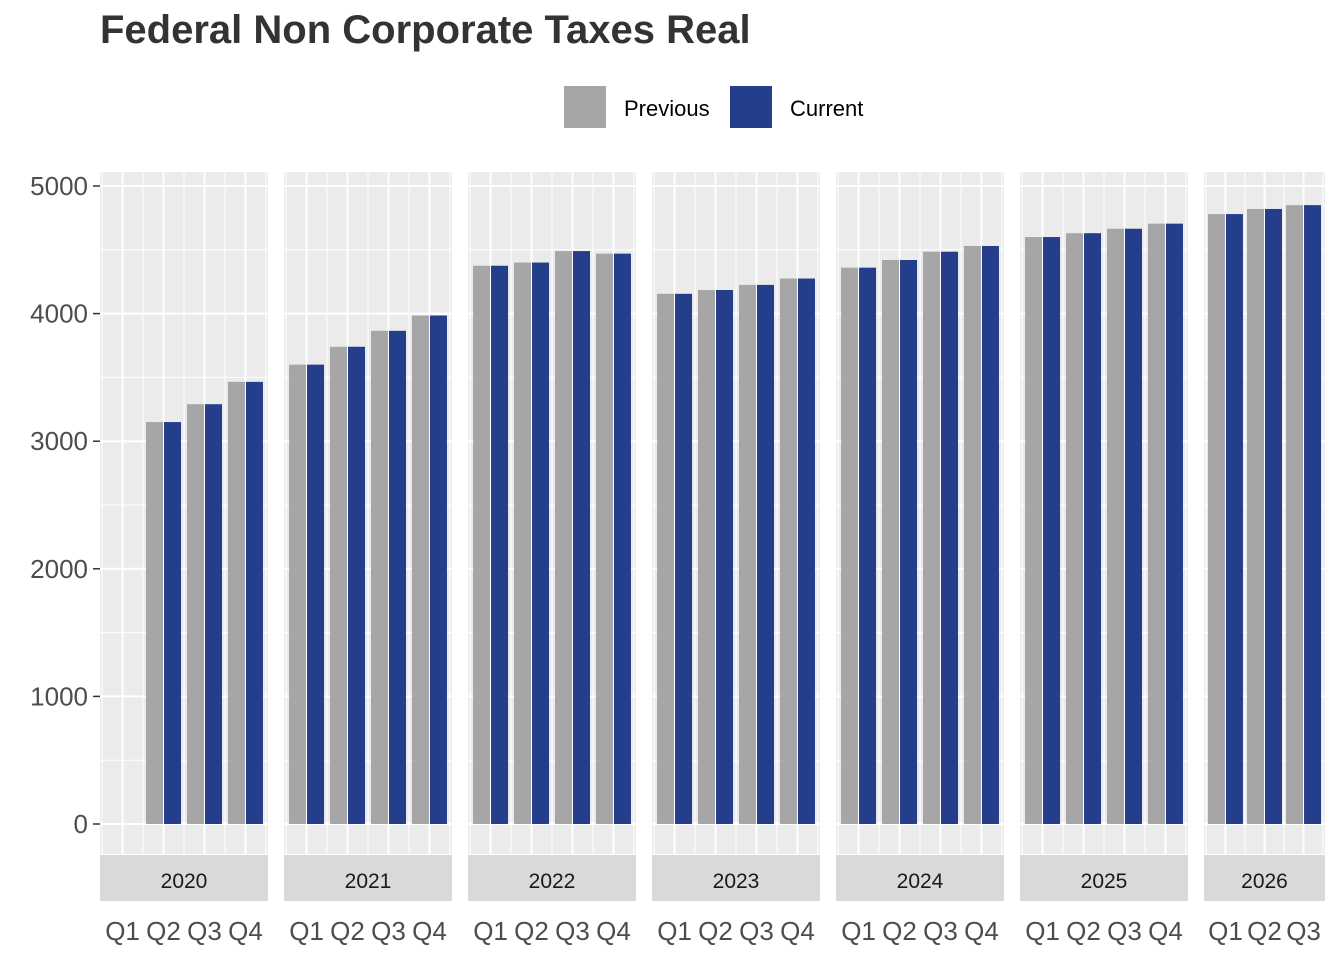  What do you see at coordinates (1255, 516) in the screenshot?
I see `bar-previous-2026-Q2` at bounding box center [1255, 516].